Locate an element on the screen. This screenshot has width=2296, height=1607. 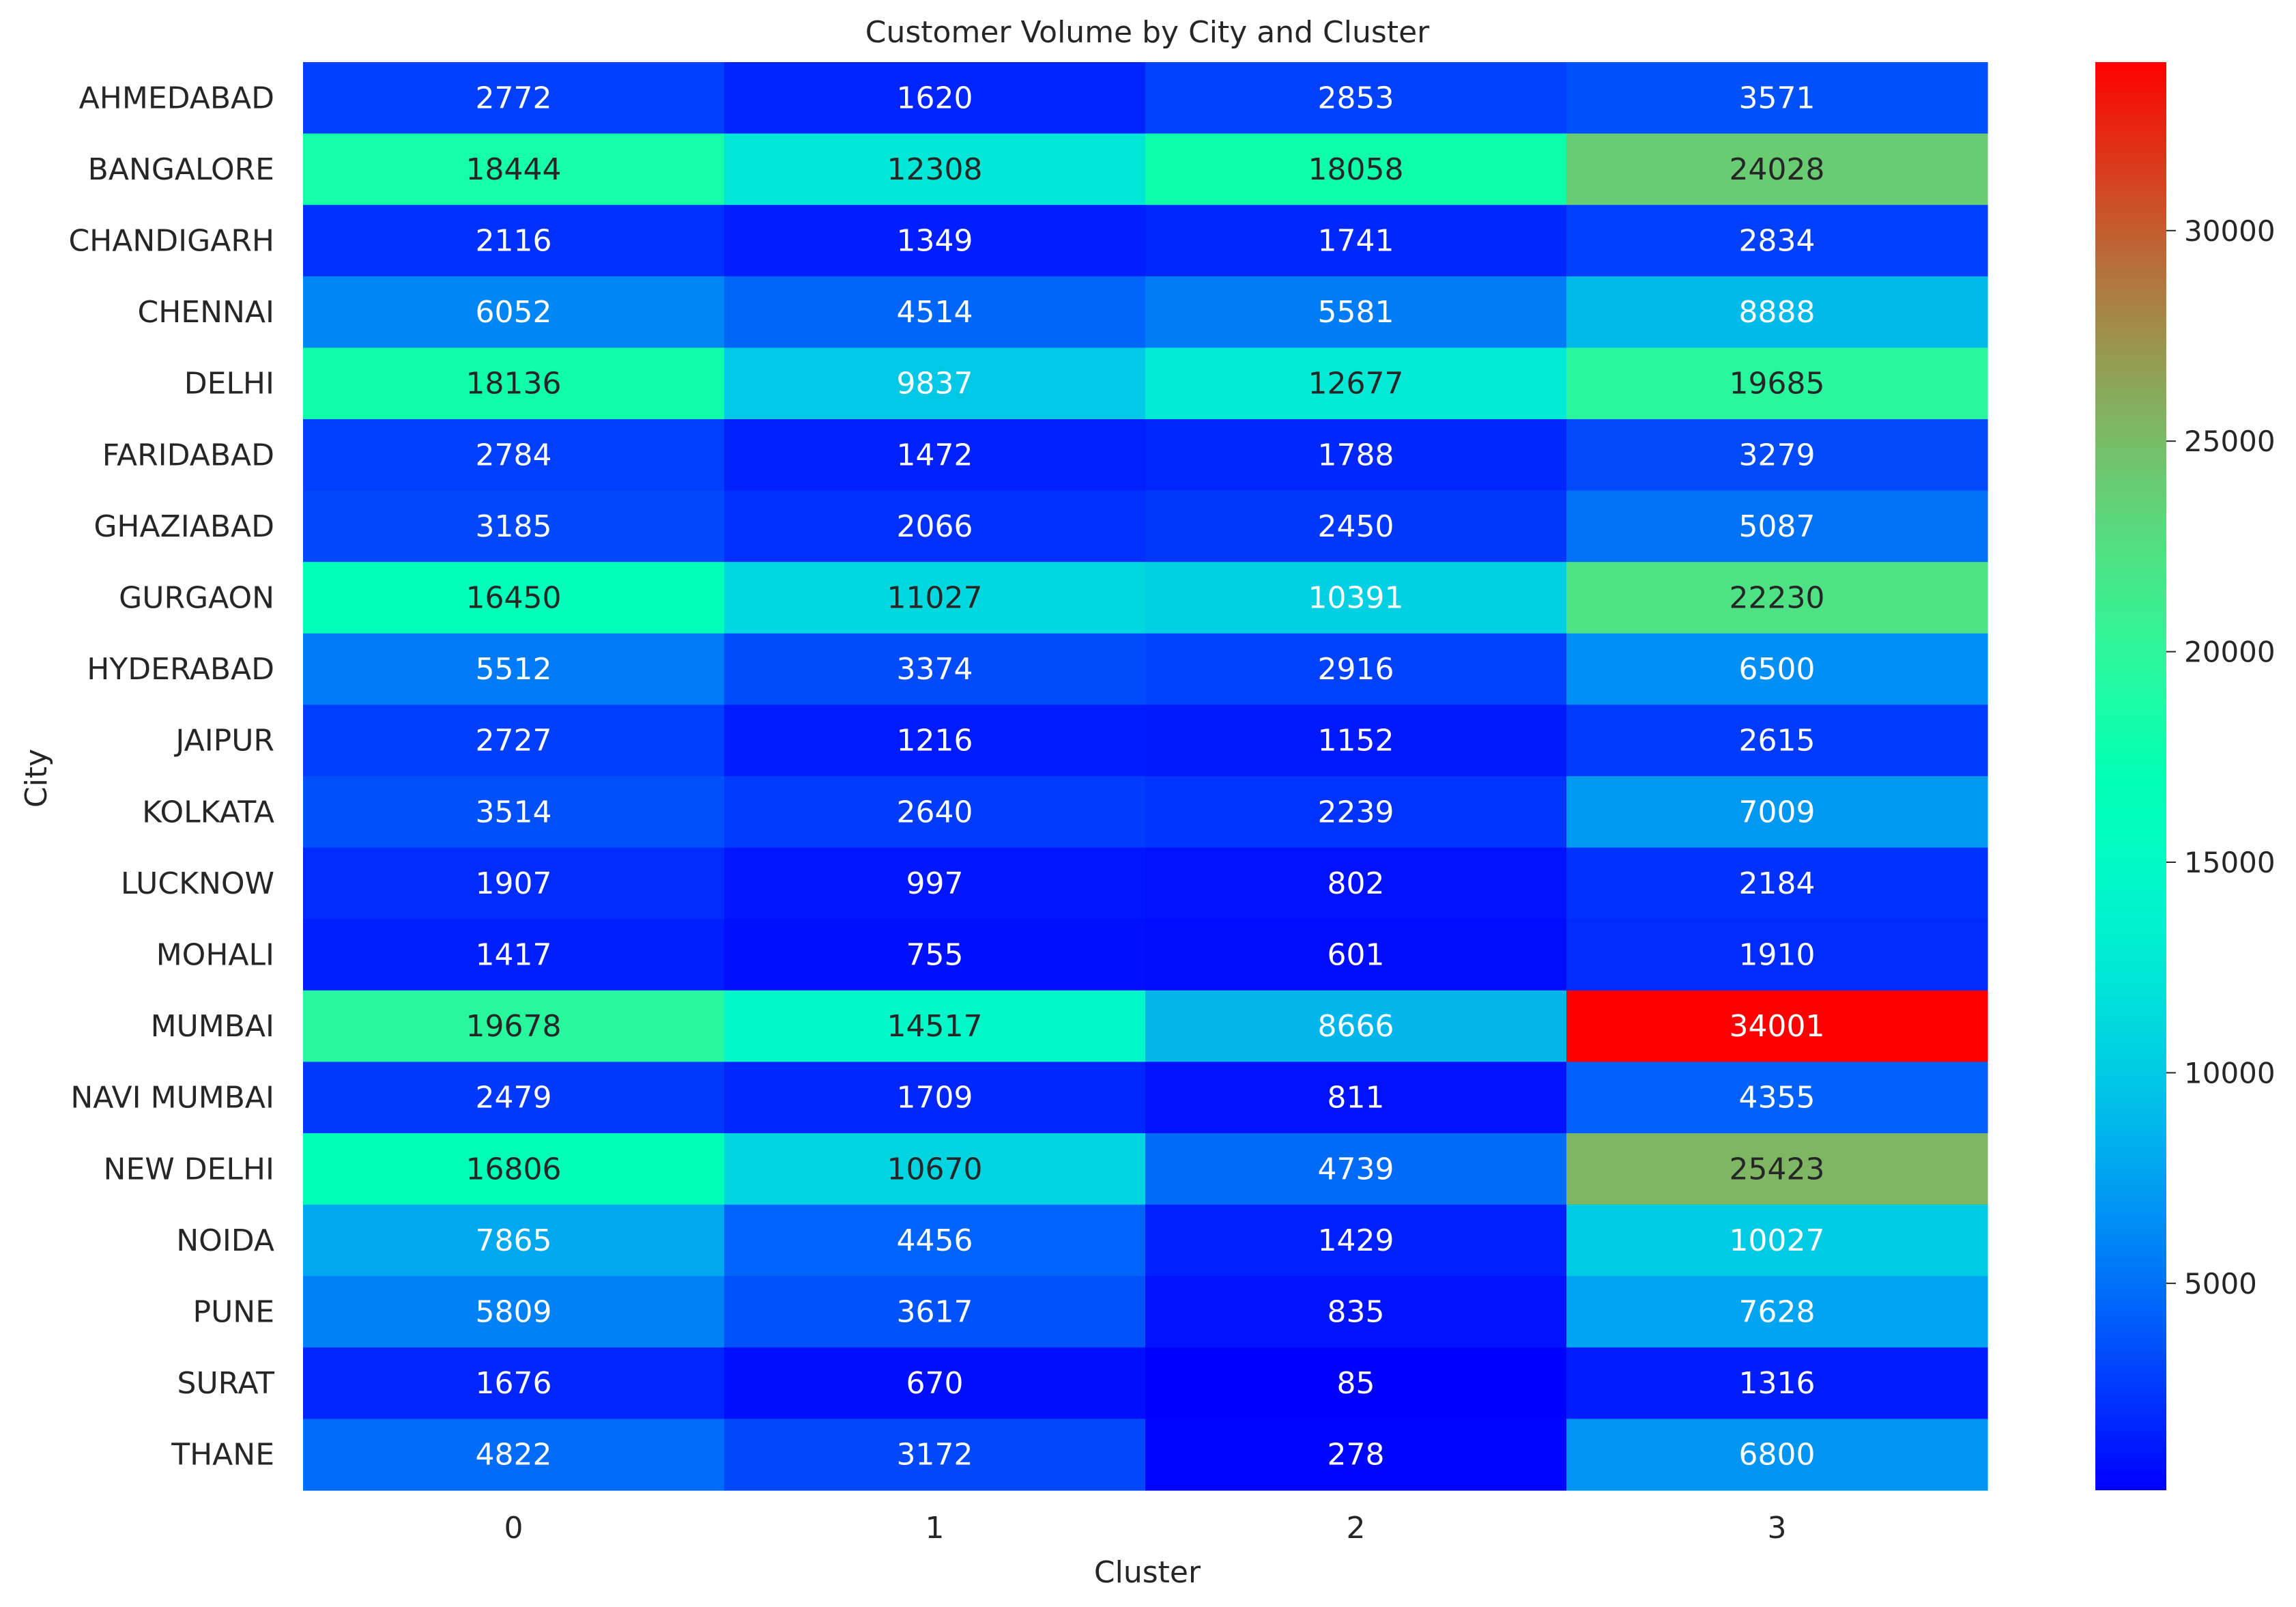
row-tick-label: SURAT is located at coordinates (226, 1383).